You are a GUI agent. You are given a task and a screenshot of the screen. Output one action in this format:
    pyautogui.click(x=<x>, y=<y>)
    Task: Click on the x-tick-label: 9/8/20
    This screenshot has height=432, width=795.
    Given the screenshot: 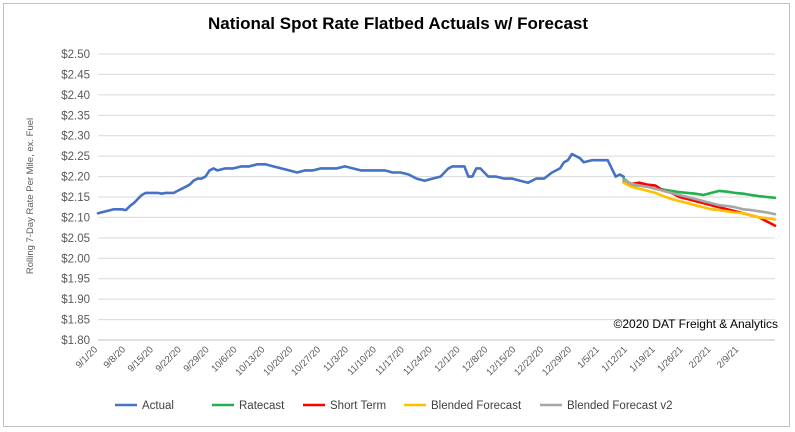 What is the action you would take?
    pyautogui.click(x=115, y=357)
    